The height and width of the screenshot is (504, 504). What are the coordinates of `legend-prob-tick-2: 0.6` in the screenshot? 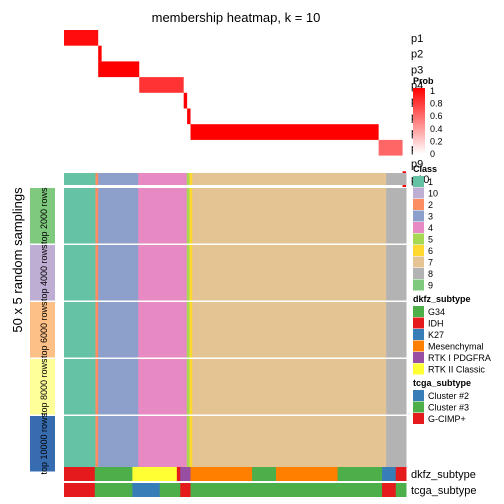 It's located at (436, 116).